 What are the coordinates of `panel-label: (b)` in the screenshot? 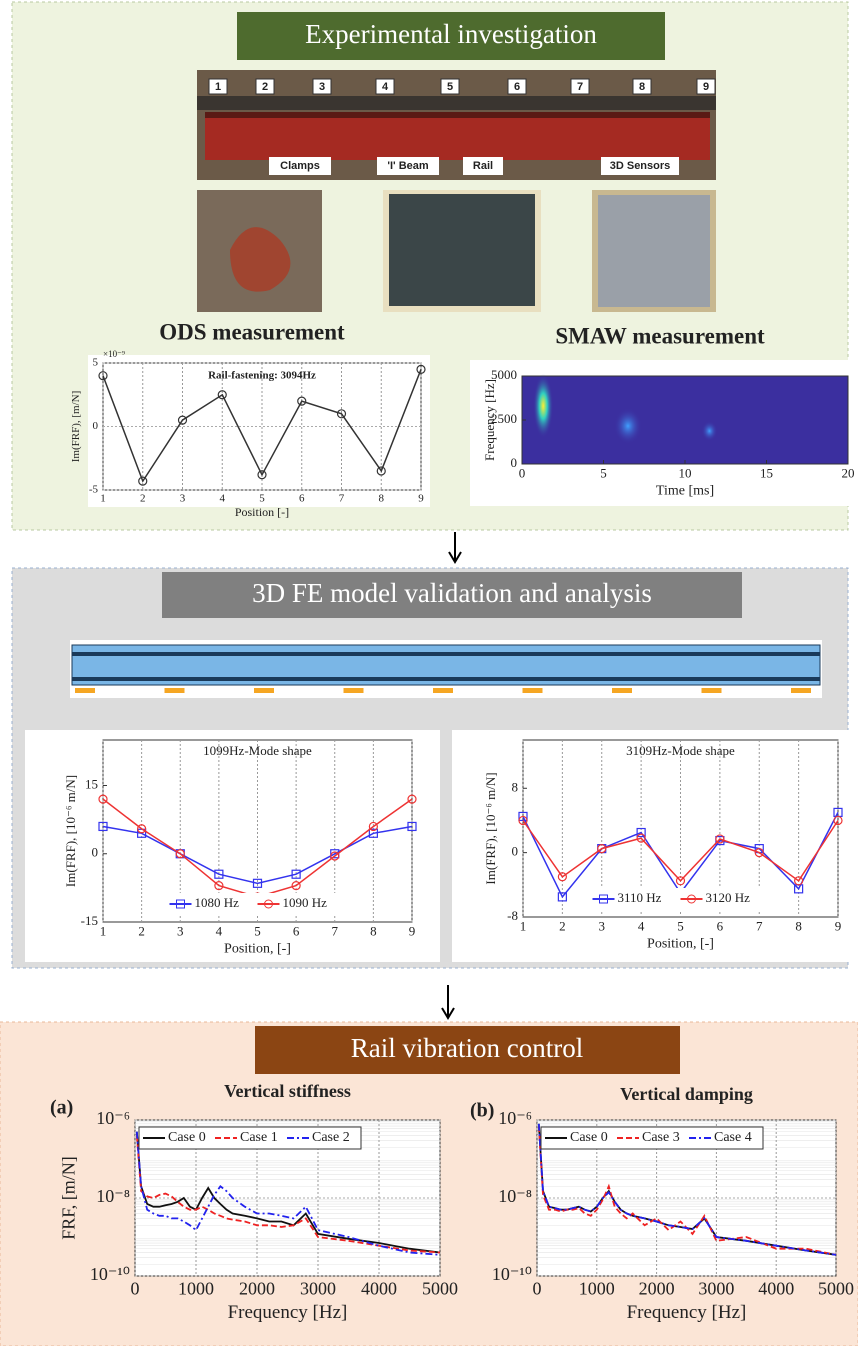 It's located at (482, 1111).